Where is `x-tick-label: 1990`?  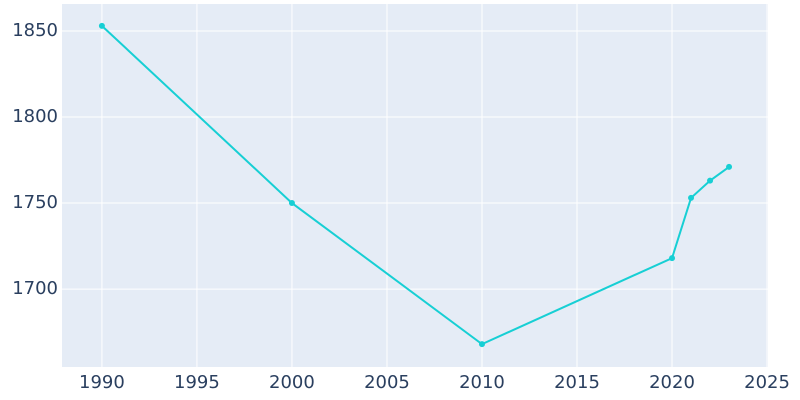
x-tick-label: 1990 is located at coordinates (102, 382).